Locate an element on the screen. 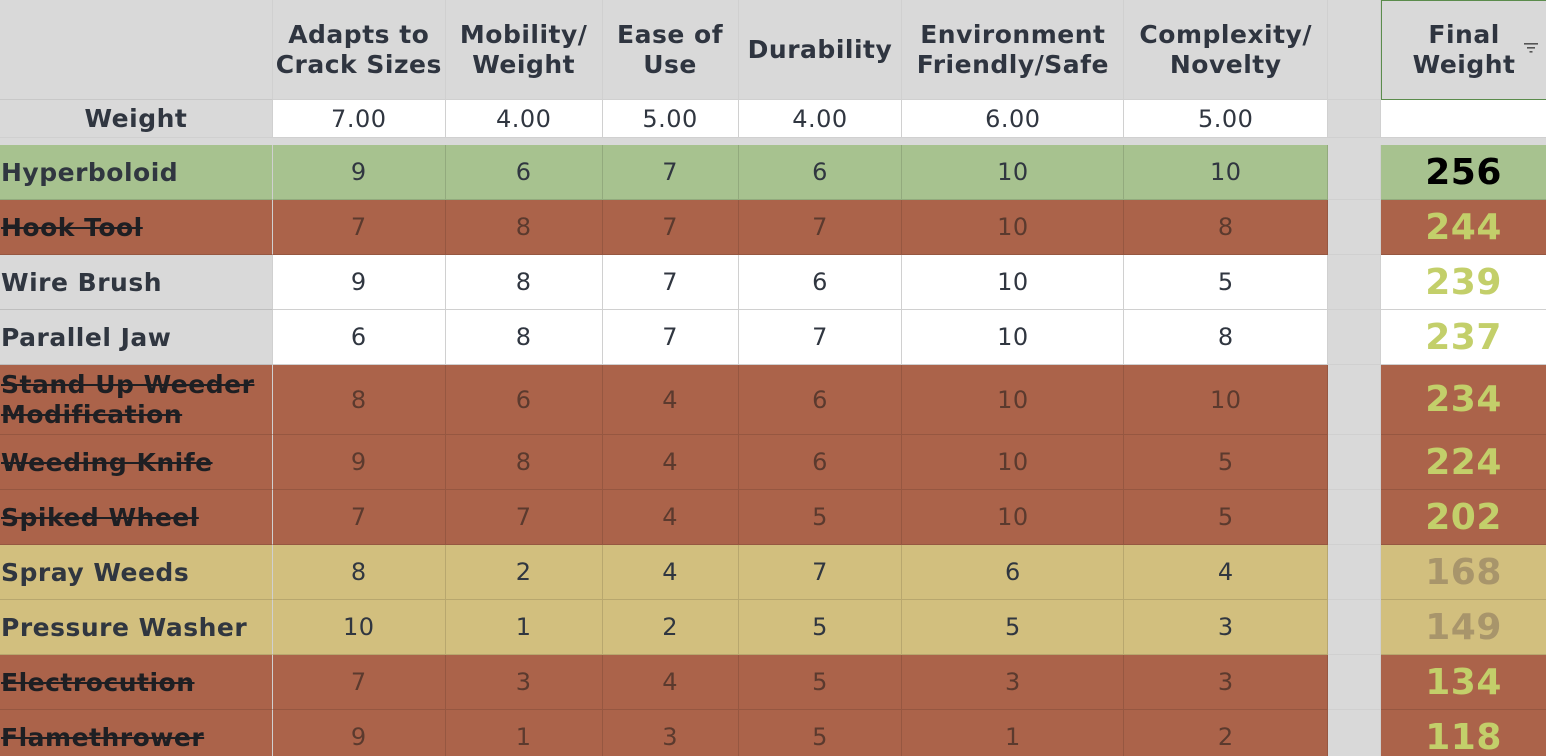 This screenshot has width=1546, height=756. header-adapts: Adapts to Crack Sizes is located at coordinates (359, 50).